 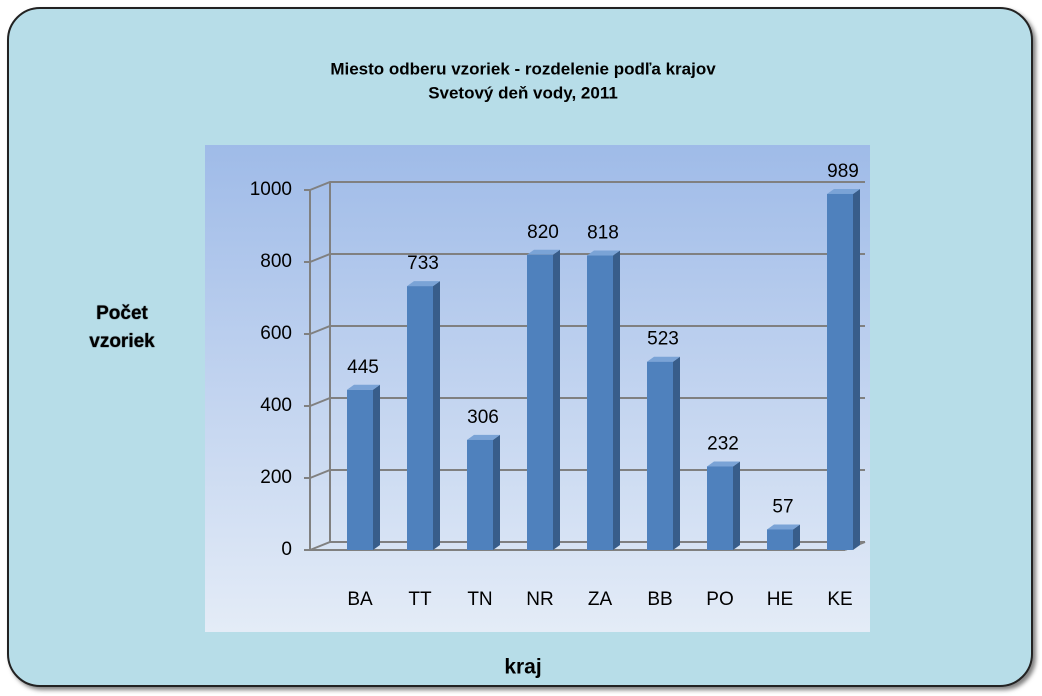 I want to click on x-tick-label: BB, so click(x=659, y=599).